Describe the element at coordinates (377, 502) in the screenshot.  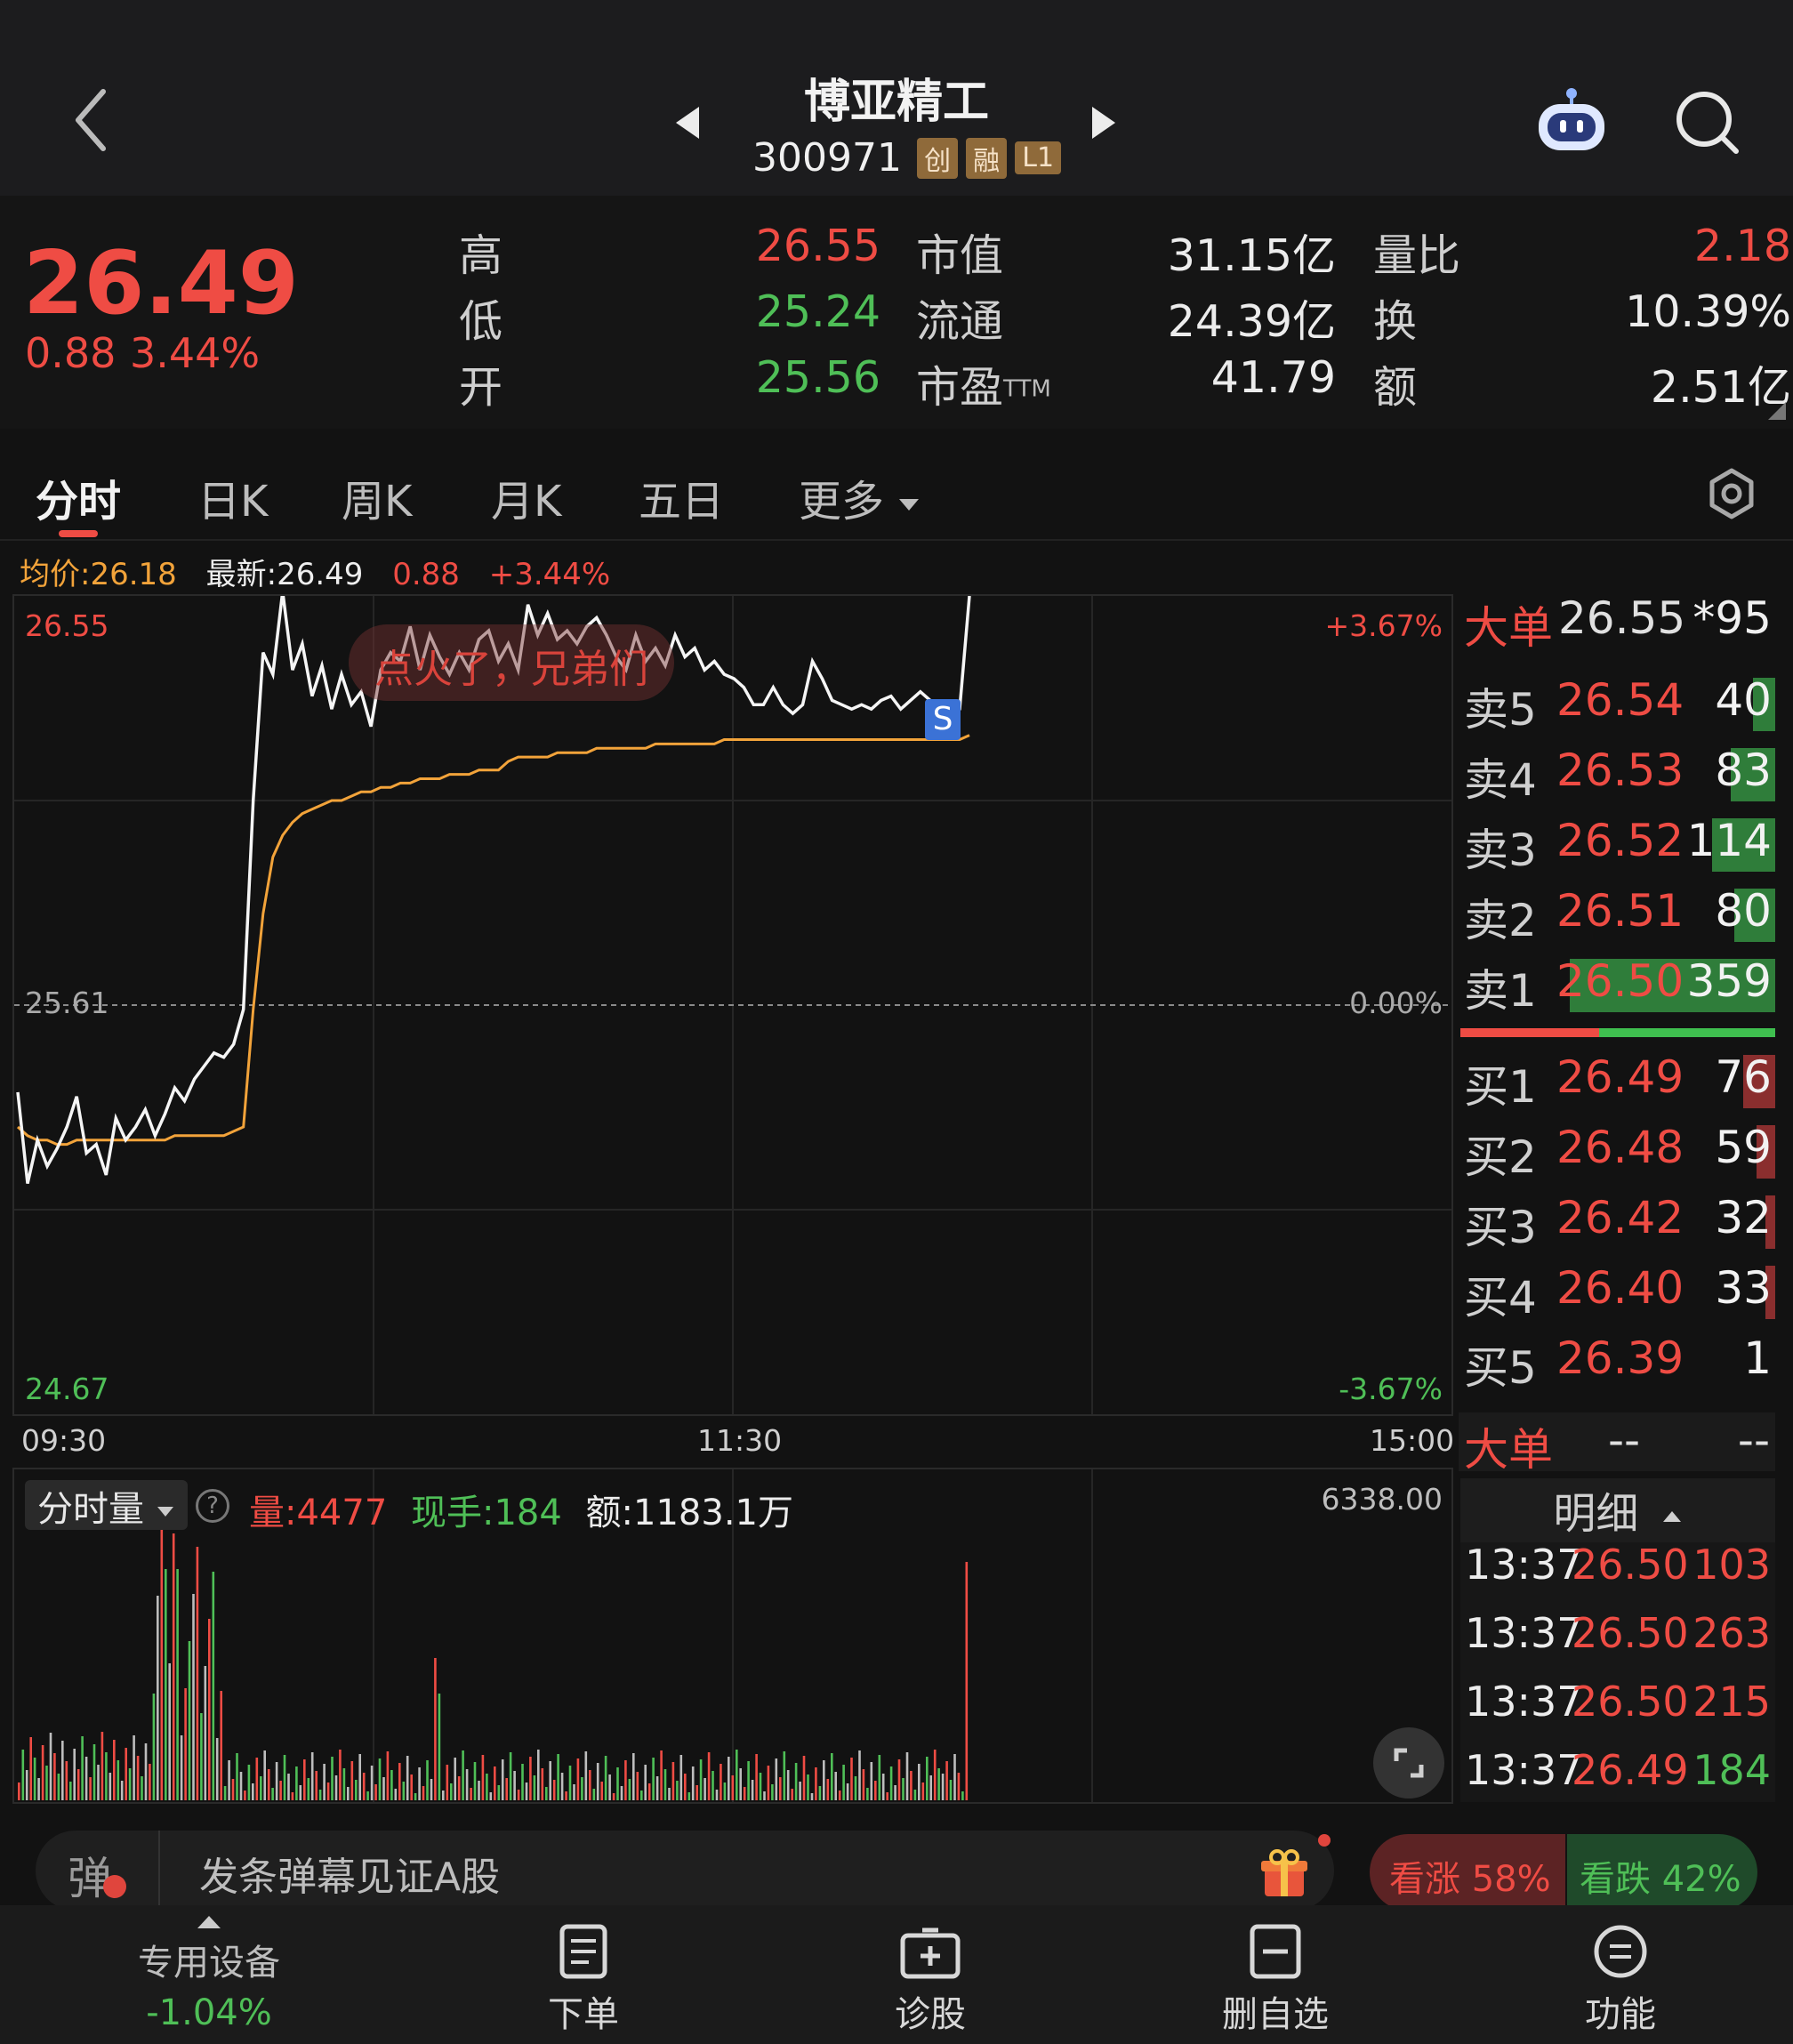
I see `tab-weekly-k: 周K` at that location.